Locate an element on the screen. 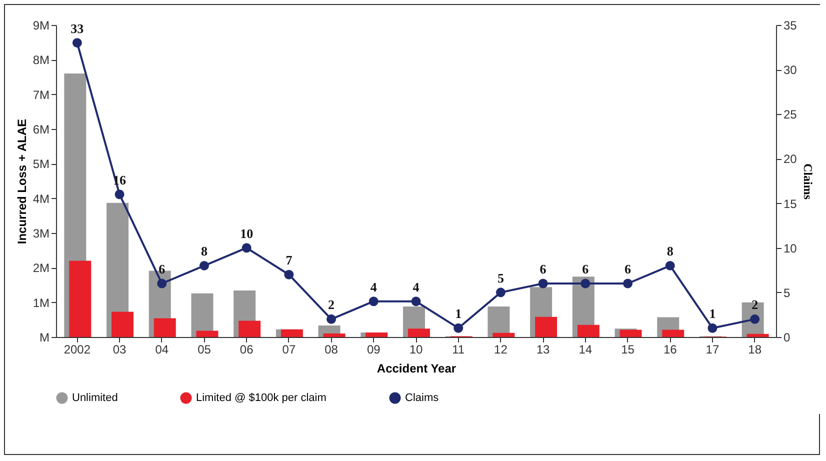 Image resolution: width=826 pixels, height=461 pixels. x-tick-label: 09 is located at coordinates (373, 349).